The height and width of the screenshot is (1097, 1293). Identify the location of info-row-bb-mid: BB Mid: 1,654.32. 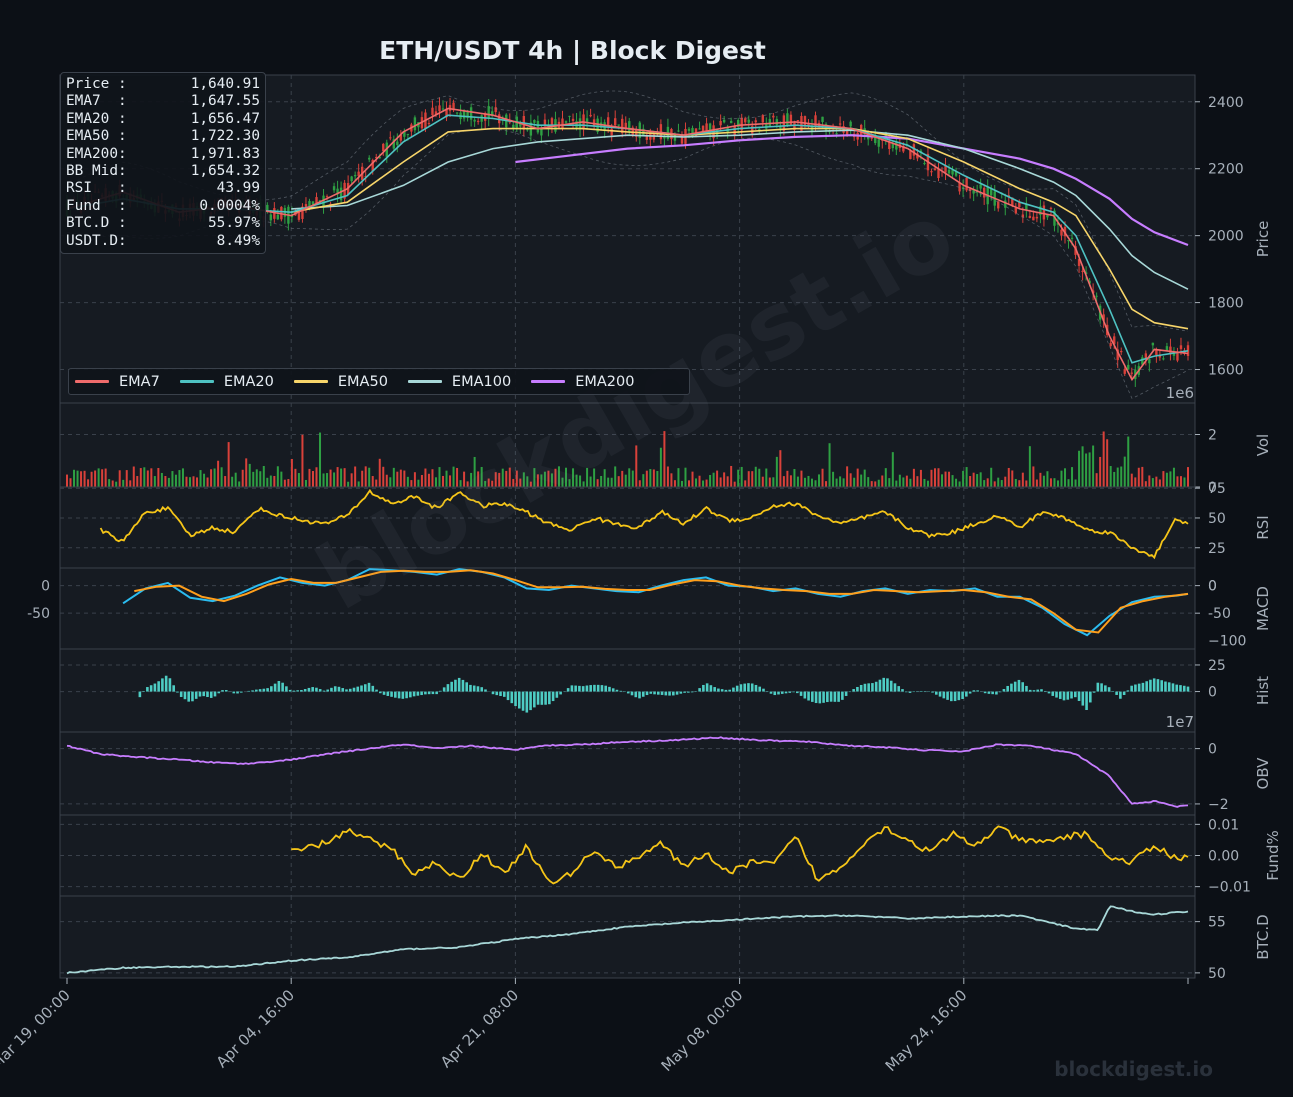
(163, 171).